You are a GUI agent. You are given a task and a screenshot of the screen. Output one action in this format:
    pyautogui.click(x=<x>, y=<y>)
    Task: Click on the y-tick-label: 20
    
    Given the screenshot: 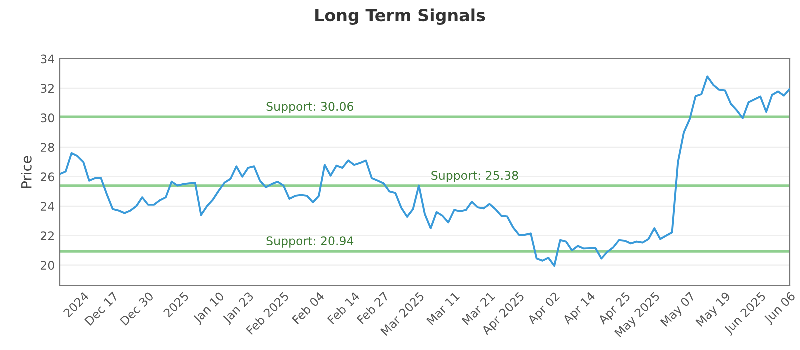 What is the action you would take?
    pyautogui.click(x=47, y=265)
    